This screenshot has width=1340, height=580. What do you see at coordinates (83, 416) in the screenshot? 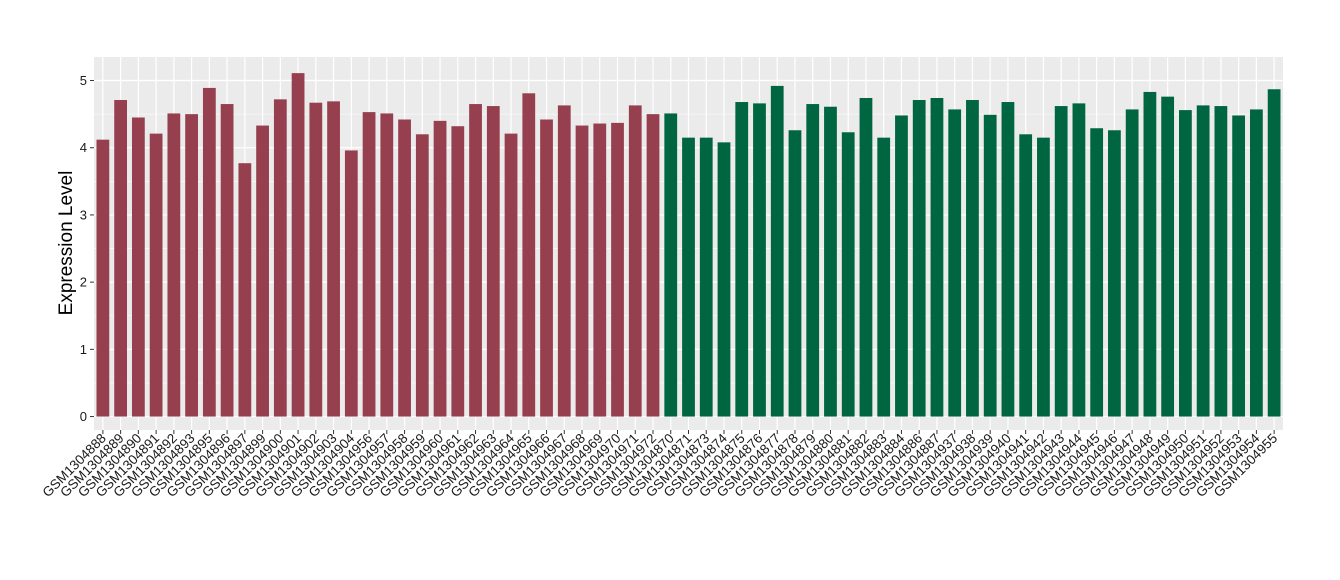
I see `y-tick-label: 0` at bounding box center [83, 416].